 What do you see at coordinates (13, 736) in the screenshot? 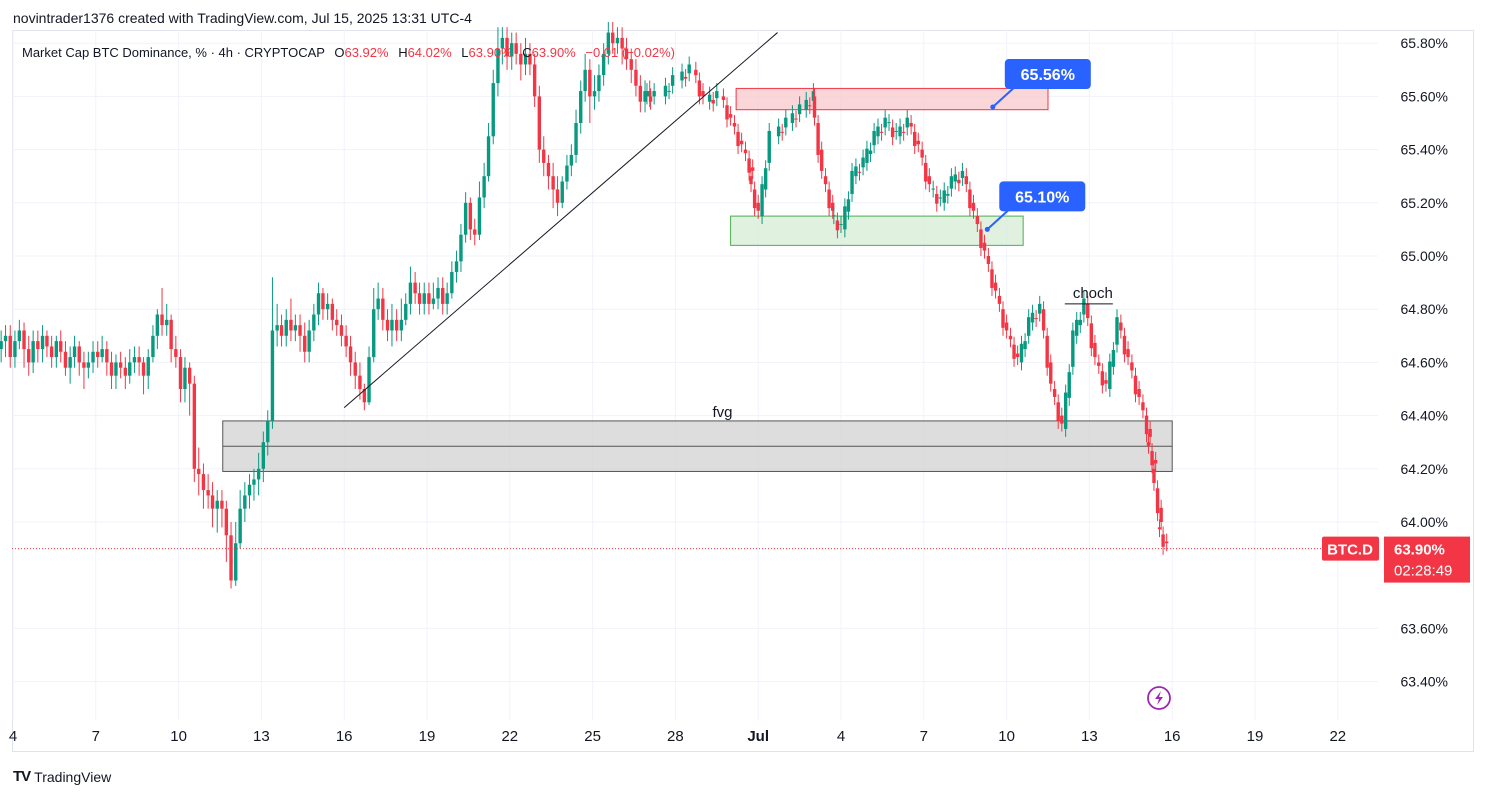
I see `x-tick-label: 4` at bounding box center [13, 736].